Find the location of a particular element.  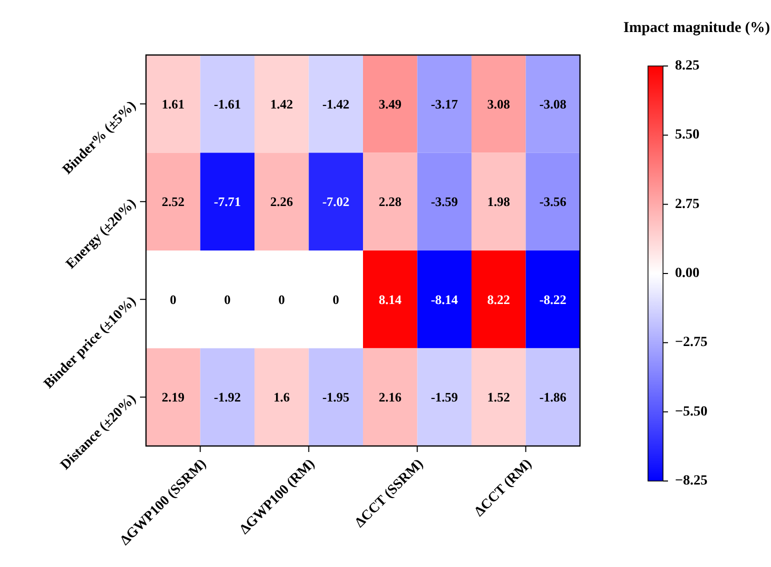

data-label: -3.17 is located at coordinates (444, 104).